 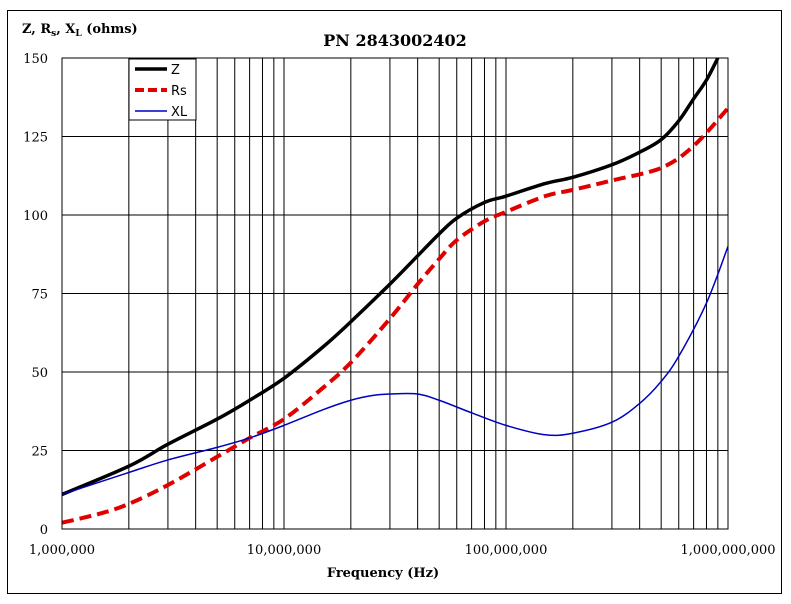 I want to click on legend-label-z: Z, so click(x=175, y=70).